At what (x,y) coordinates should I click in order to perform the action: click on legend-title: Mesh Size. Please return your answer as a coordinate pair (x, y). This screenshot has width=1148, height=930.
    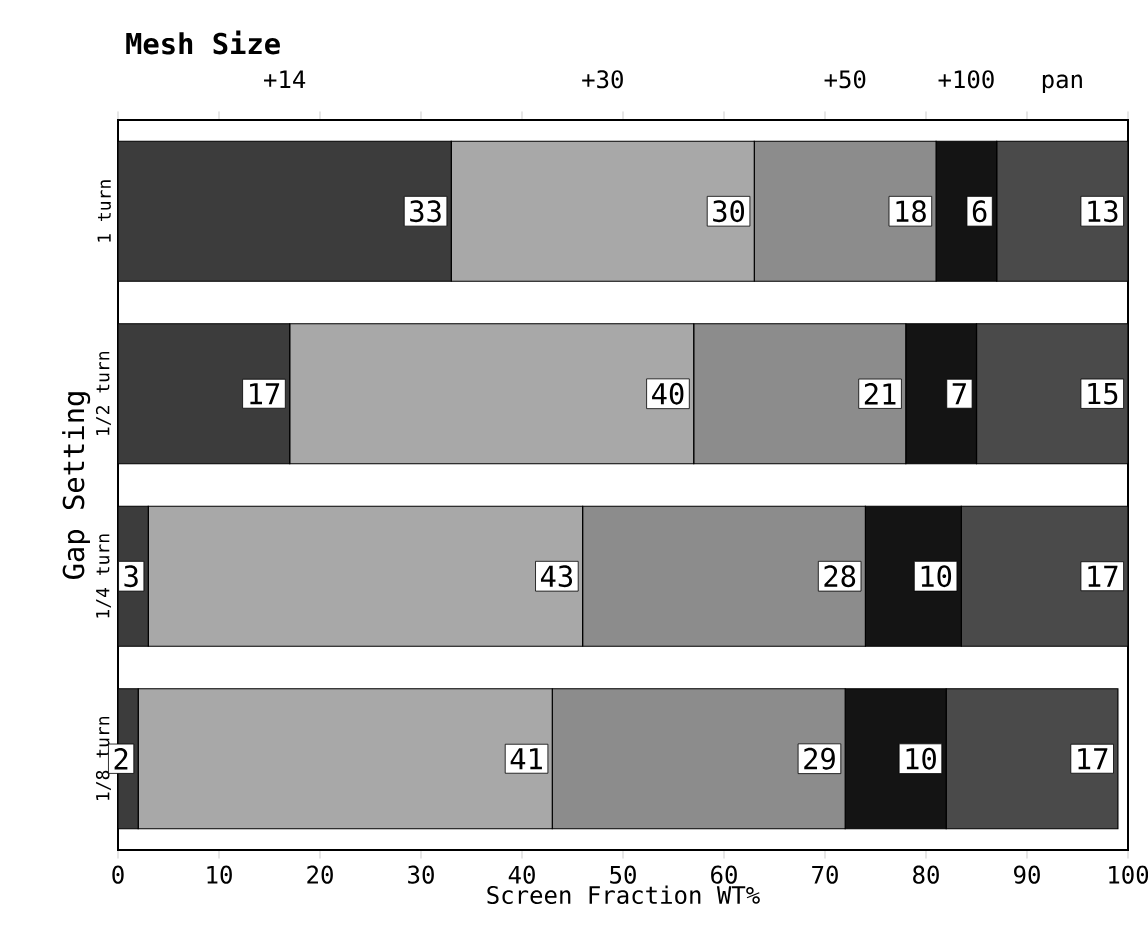
    Looking at the image, I should click on (203, 42).